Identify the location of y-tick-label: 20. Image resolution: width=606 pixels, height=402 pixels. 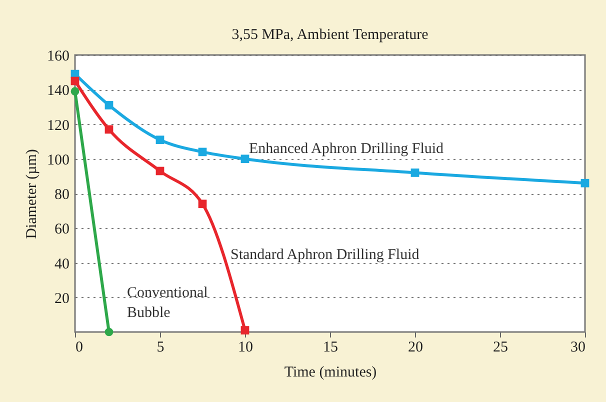
(62, 298).